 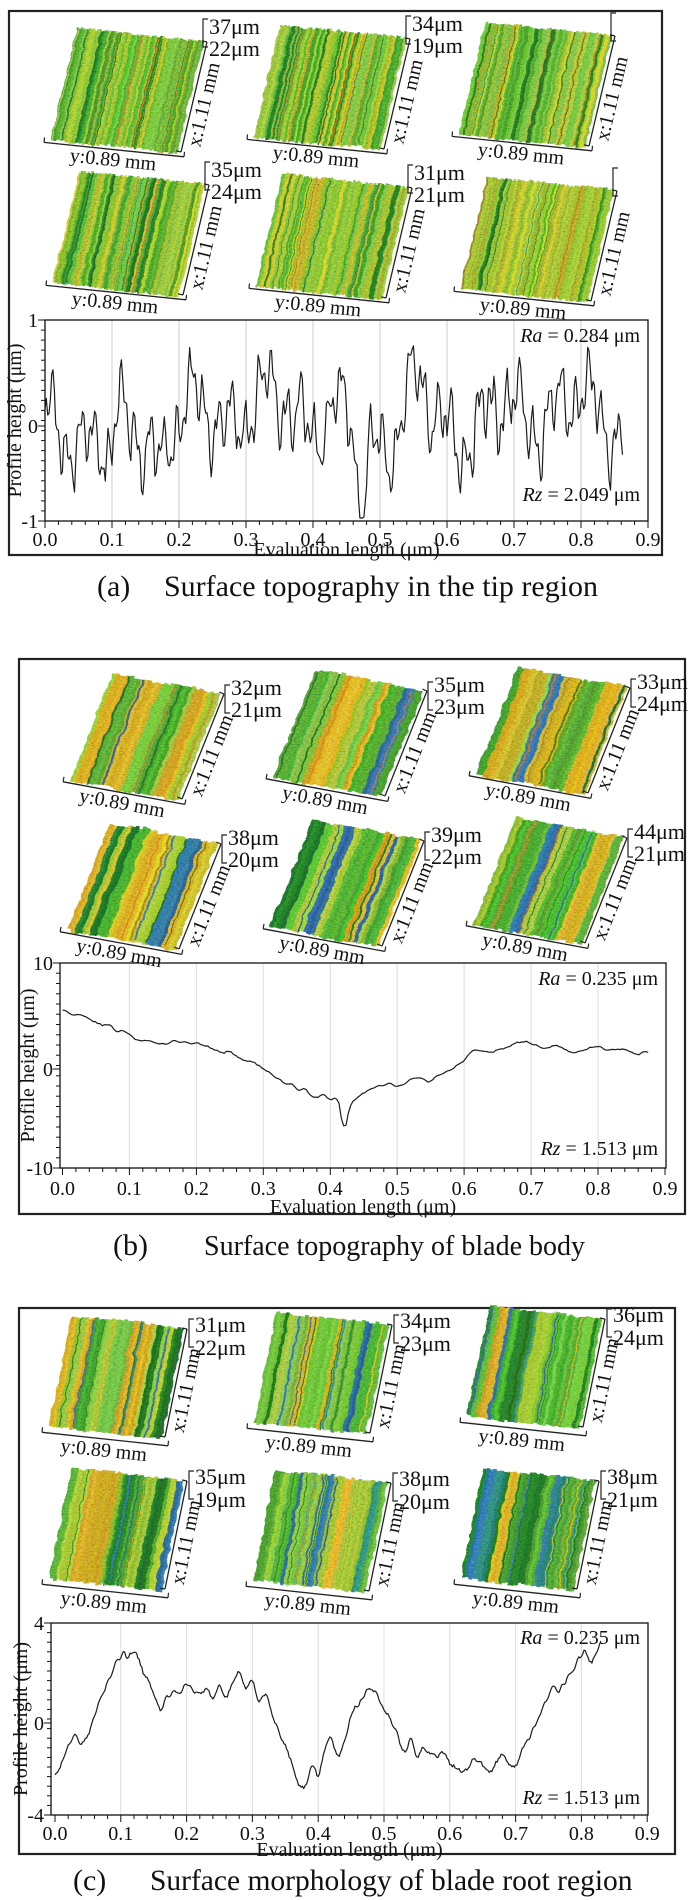 What do you see at coordinates (659, 831) in the screenshot?
I see `svg-text: 44μm` at bounding box center [659, 831].